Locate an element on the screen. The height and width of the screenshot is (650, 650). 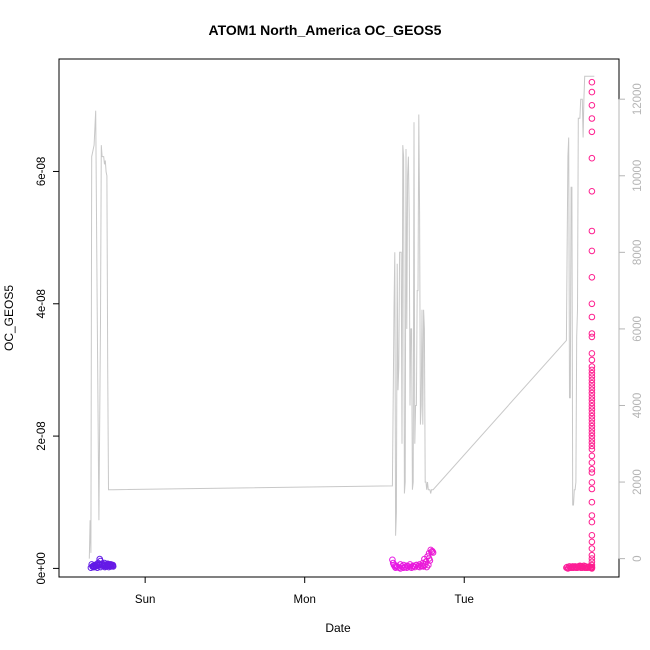
y-tick-label: 6e-08 is located at coordinates (42, 171).